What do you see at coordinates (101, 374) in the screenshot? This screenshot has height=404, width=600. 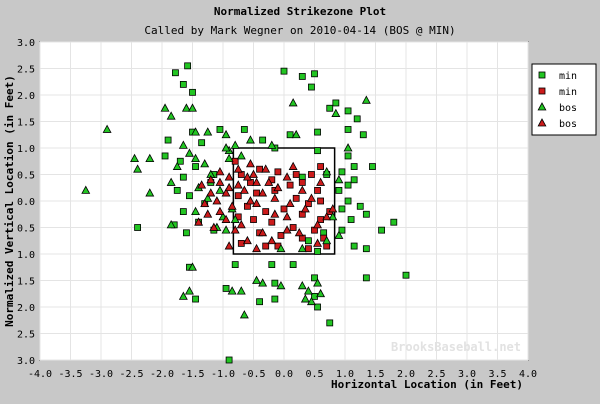 I see `x-tick-label: -3.0` at bounding box center [101, 374].